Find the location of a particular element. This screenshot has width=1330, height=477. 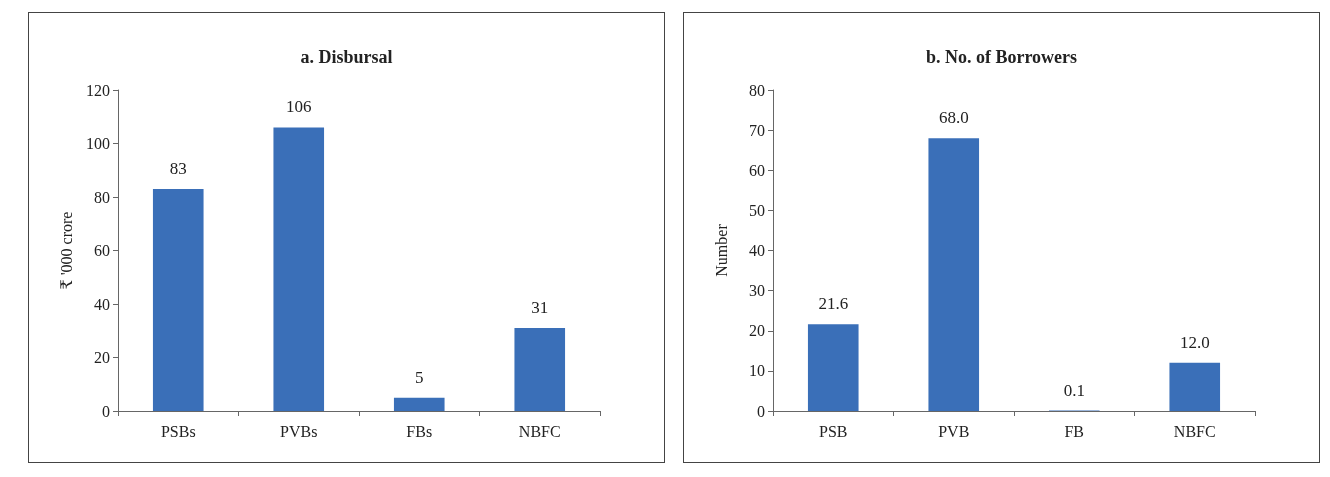

data-label: 21.6 is located at coordinates (833, 304).